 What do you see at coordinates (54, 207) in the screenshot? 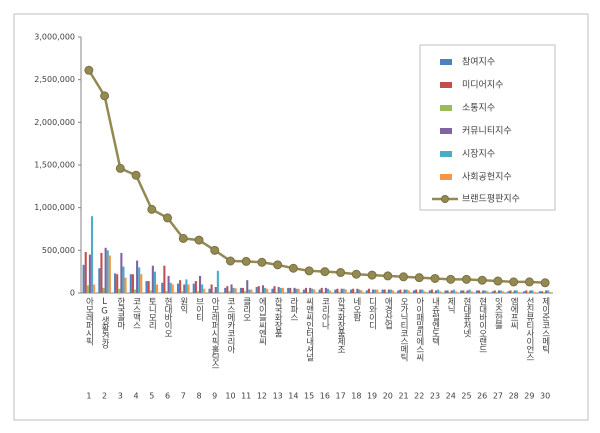
I see `y-tick-label: 1,000,000` at bounding box center [54, 207].